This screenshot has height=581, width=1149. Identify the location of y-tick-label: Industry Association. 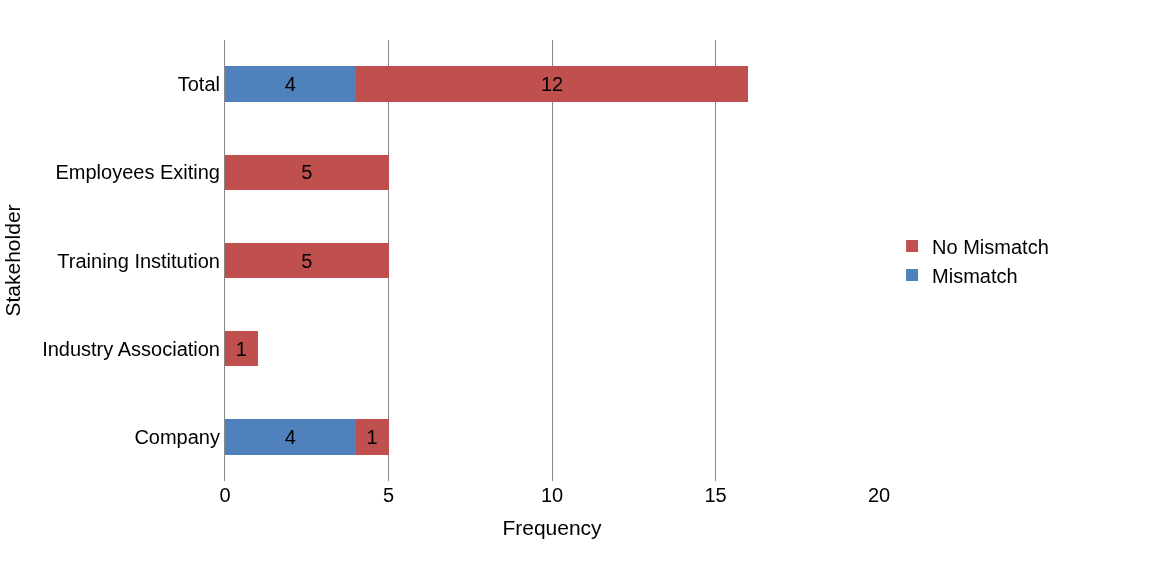
(131, 348).